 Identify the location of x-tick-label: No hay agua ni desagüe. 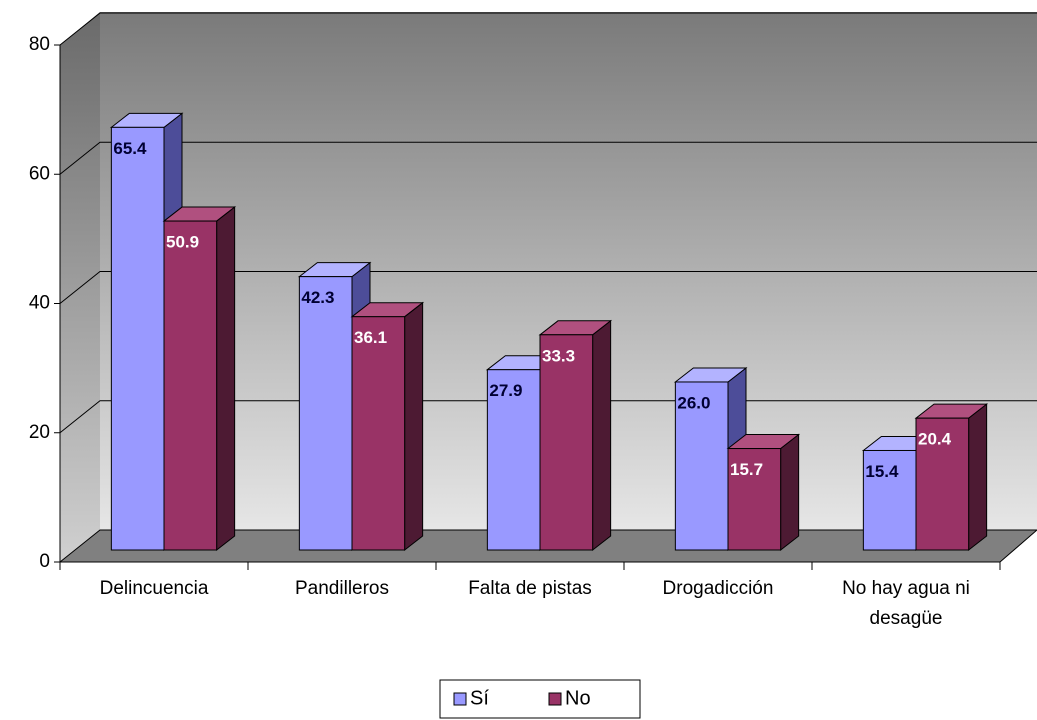
(906, 603).